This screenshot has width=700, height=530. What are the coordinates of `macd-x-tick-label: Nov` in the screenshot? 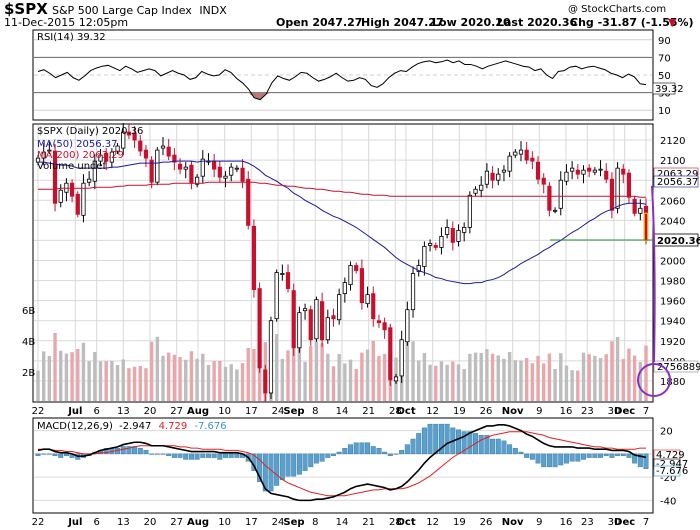 It's located at (513, 522).